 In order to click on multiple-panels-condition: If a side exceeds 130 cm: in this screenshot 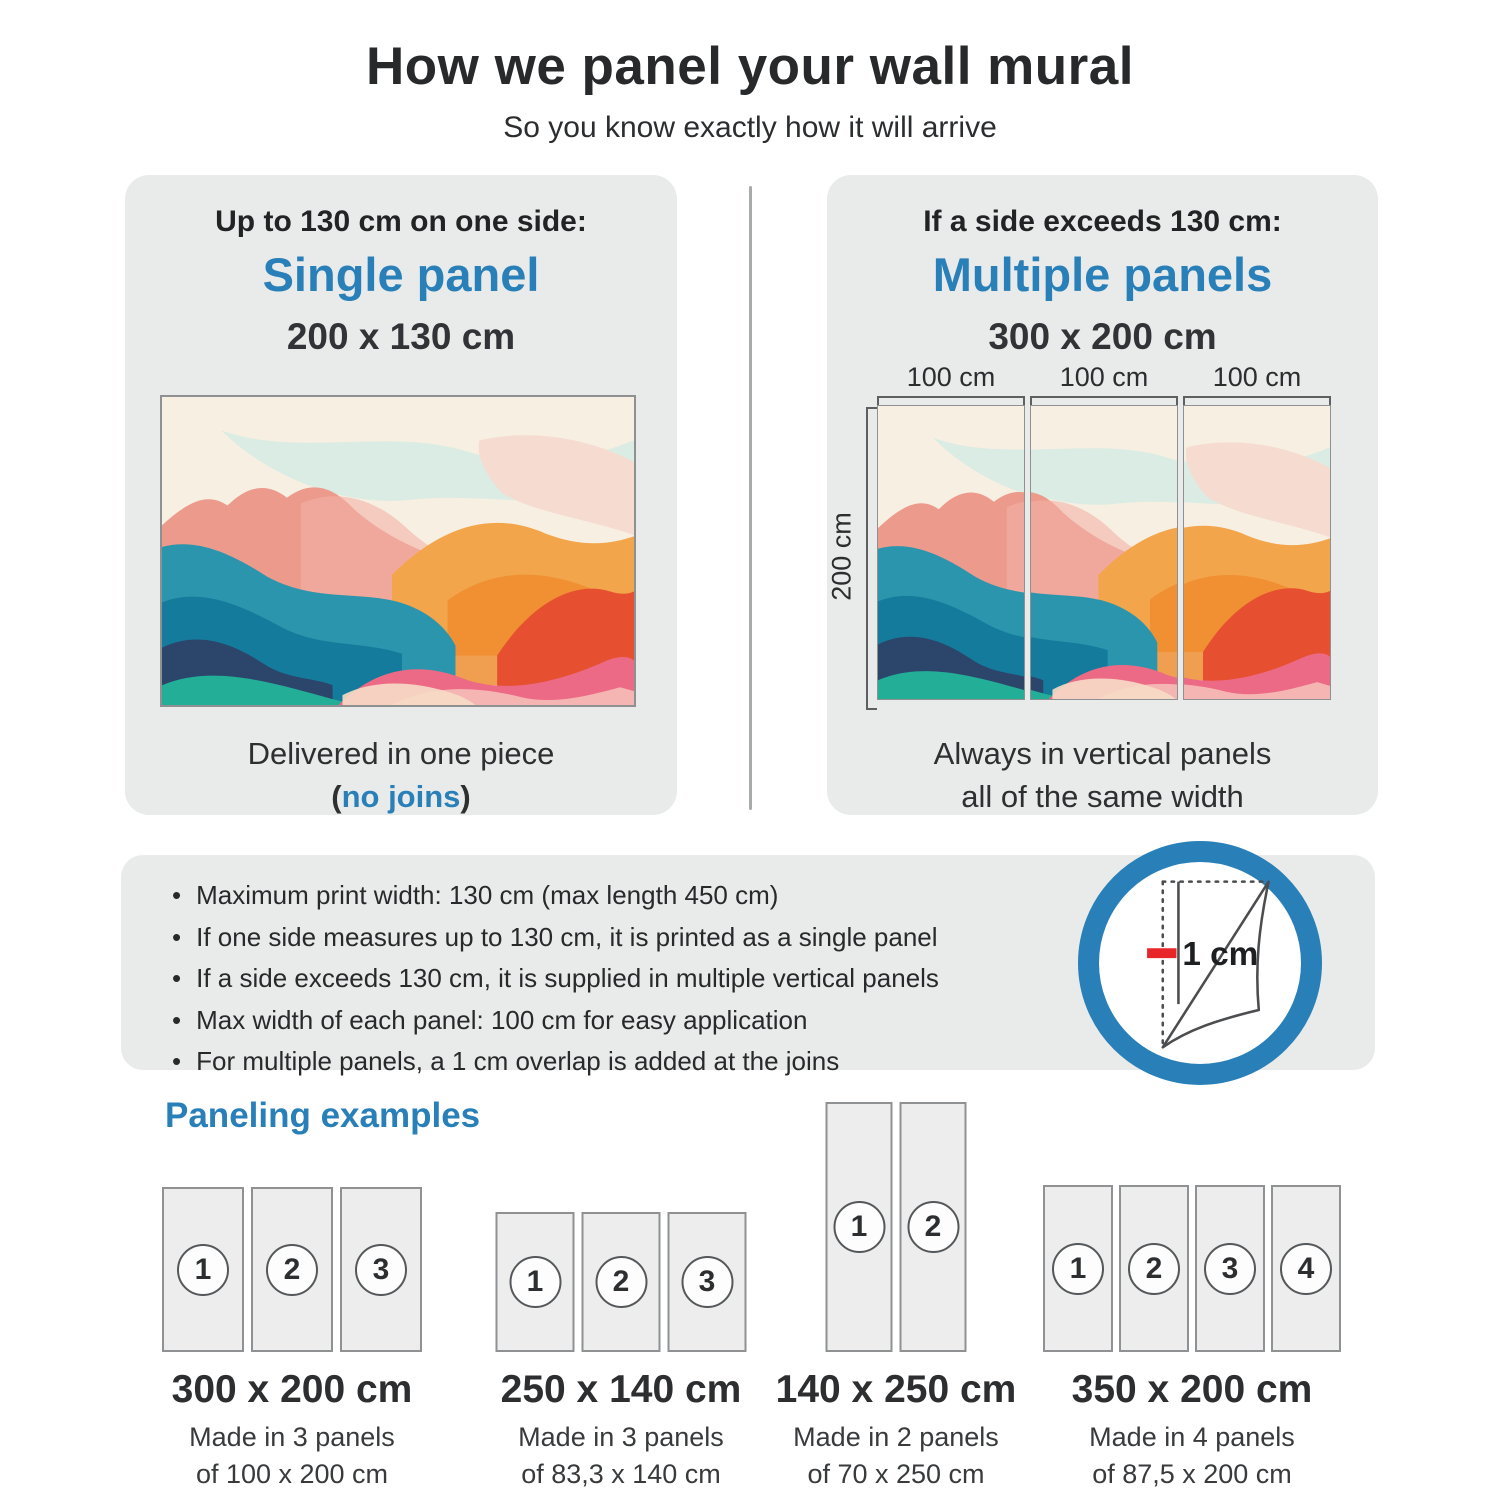, I will do `click(1102, 221)`.